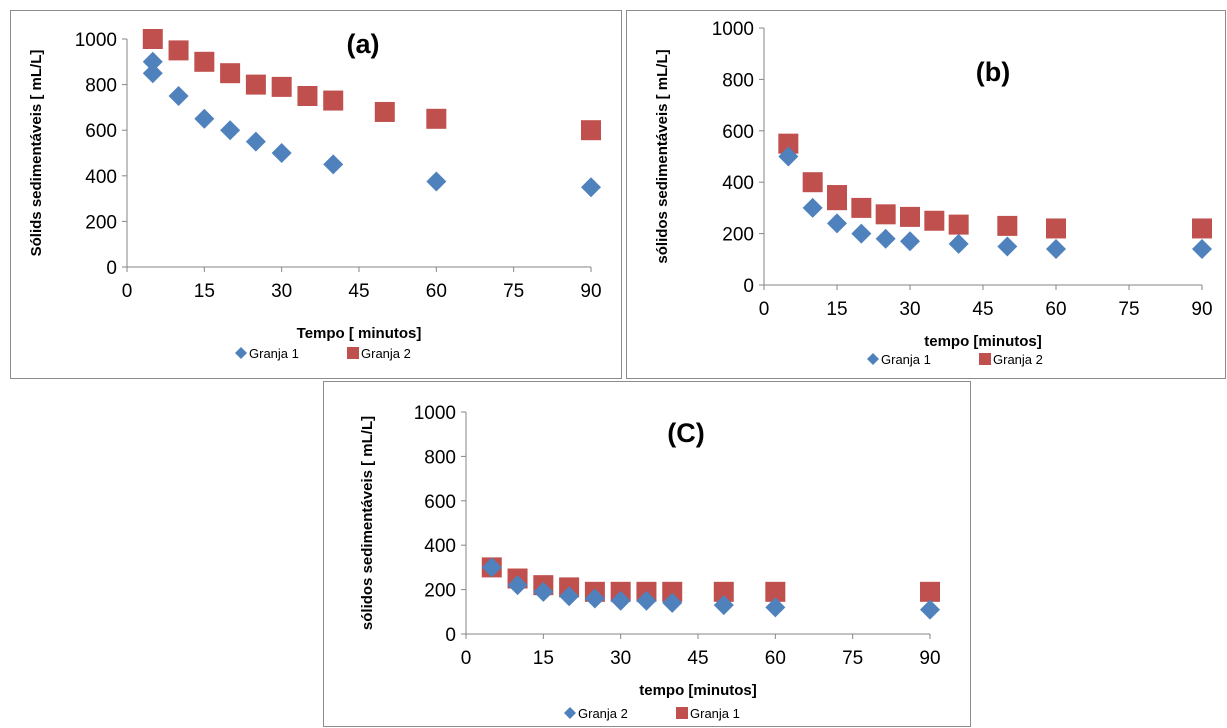 The image size is (1227, 728). Describe the element at coordinates (363, 44) in the screenshot. I see `chart-title: (a)` at that location.